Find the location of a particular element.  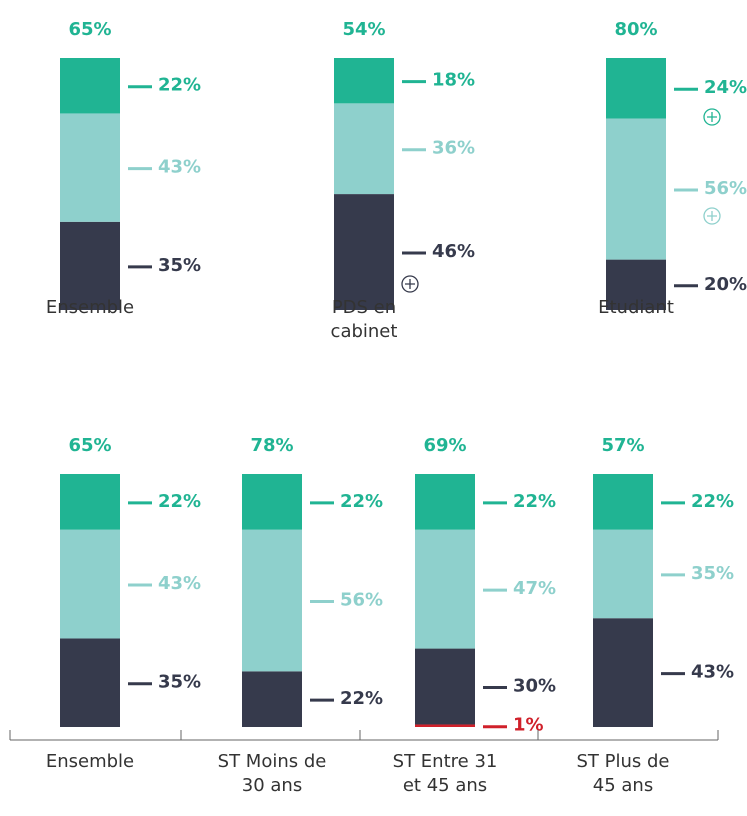

value-label: 46% is located at coordinates (453, 251).